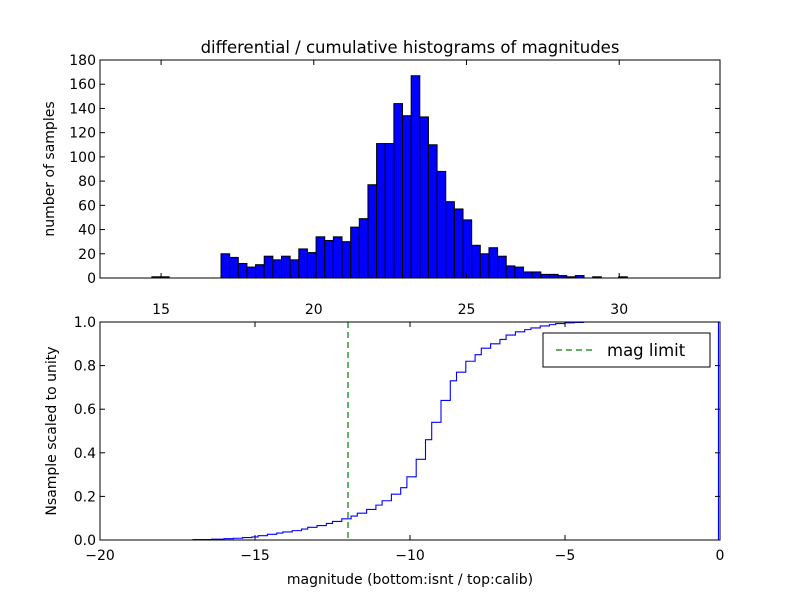 The height and width of the screenshot is (600, 800). I want to click on legend-box, so click(626, 350).